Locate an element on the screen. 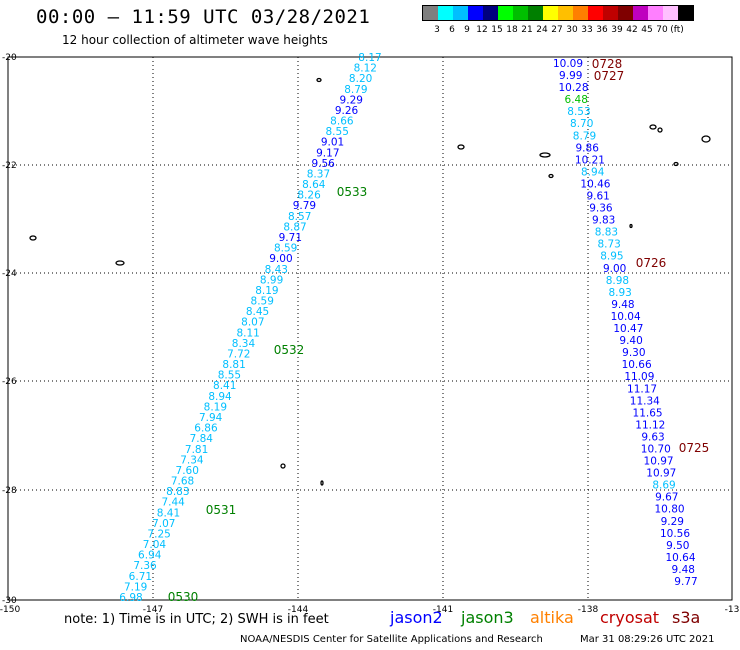 The width and height of the screenshot is (740, 650). wave-height-label: 8.26 is located at coordinates (309, 196).